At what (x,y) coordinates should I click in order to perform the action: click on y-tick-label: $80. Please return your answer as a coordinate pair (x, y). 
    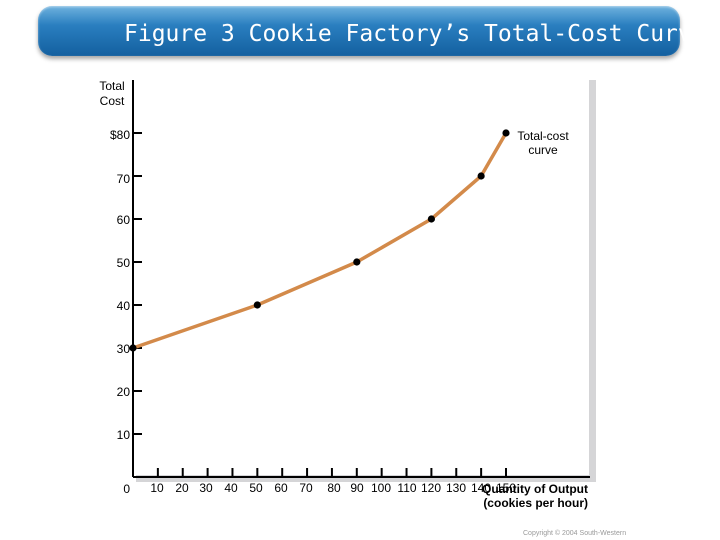
    Looking at the image, I should click on (119, 135).